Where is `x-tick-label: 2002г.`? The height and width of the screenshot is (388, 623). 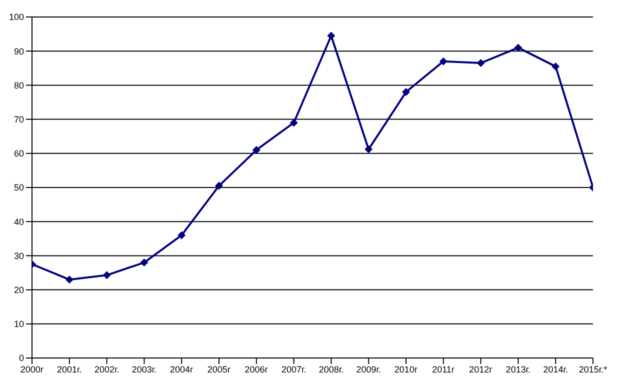 x-tick-label: 2002г. is located at coordinates (107, 369).